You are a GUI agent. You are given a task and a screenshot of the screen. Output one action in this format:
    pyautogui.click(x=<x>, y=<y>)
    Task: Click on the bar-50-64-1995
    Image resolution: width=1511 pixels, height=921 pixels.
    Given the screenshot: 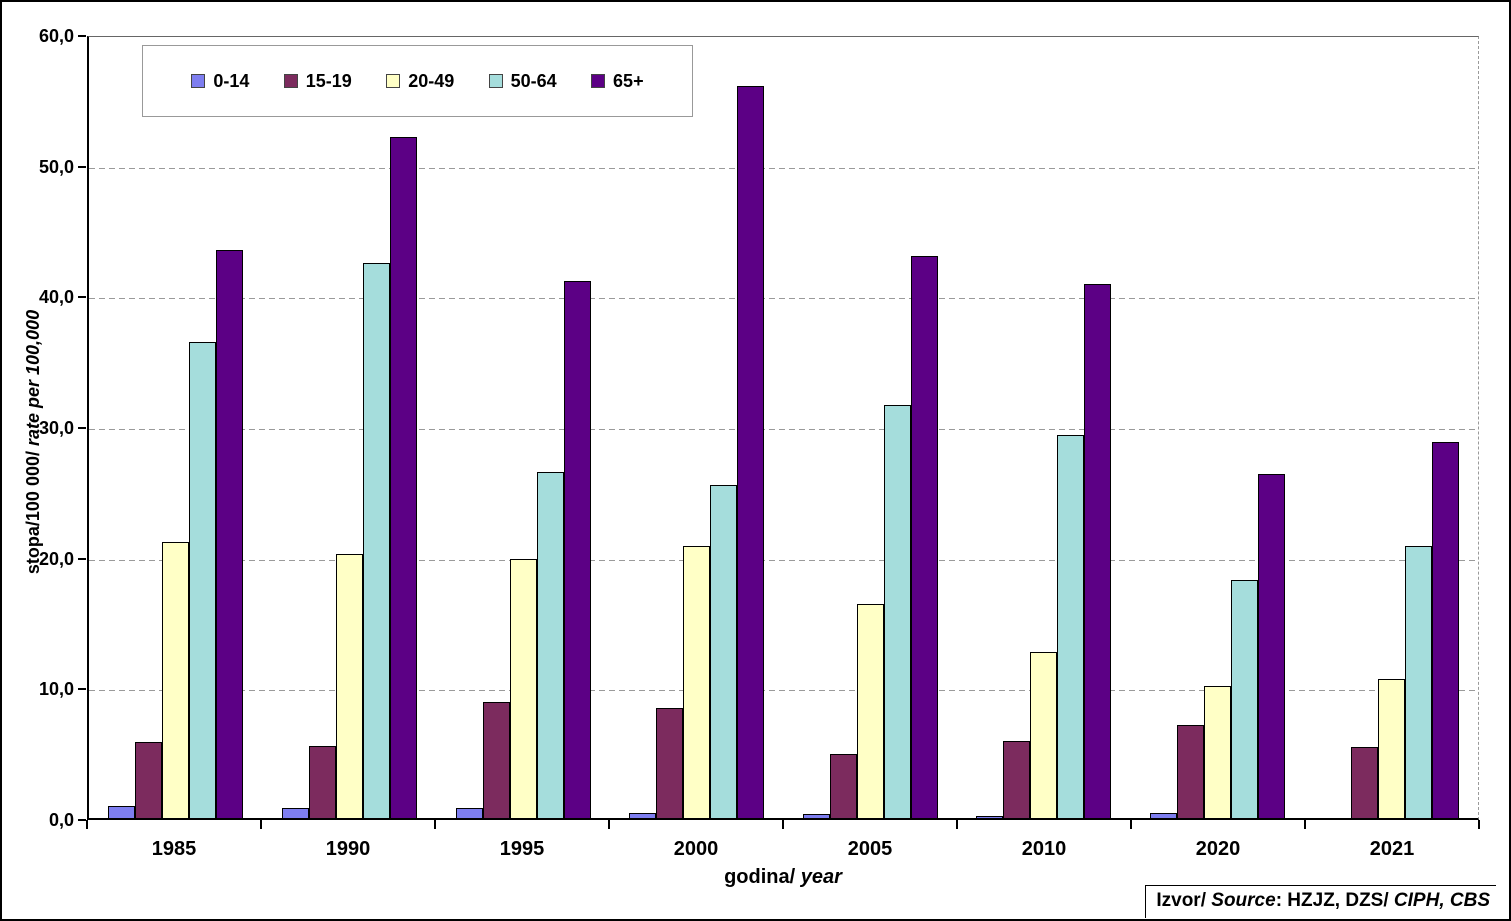 What is the action you would take?
    pyautogui.click(x=550, y=645)
    